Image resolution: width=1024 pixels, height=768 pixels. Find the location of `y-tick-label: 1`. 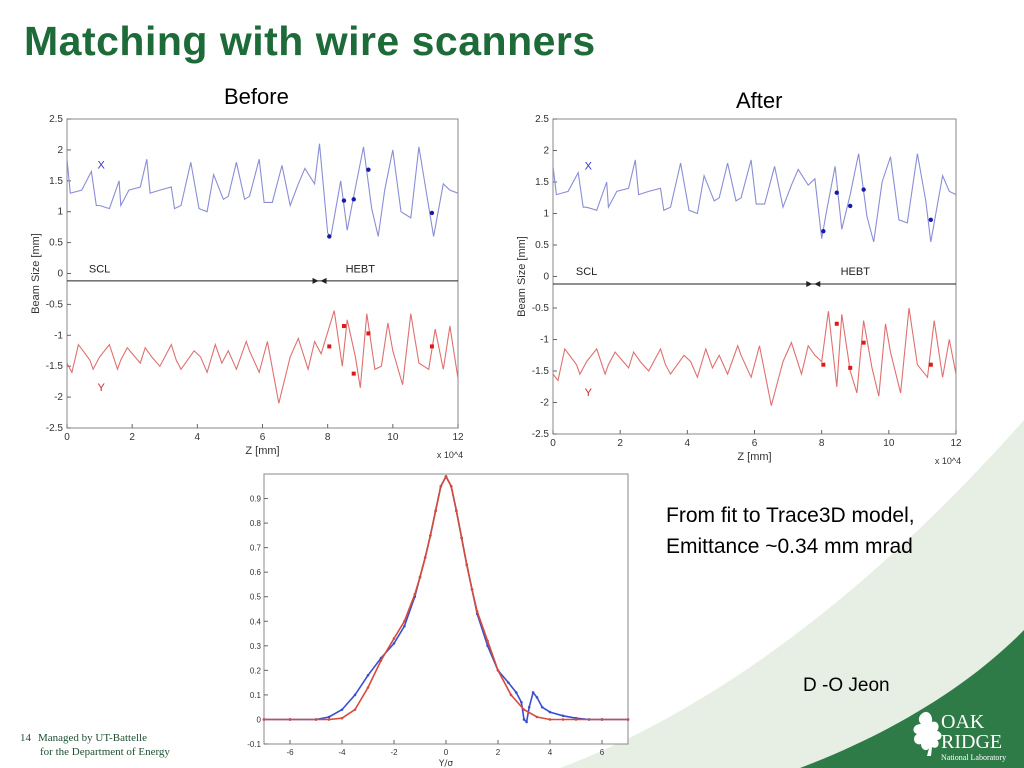

y-tick-label: 1 is located at coordinates (60, 212).